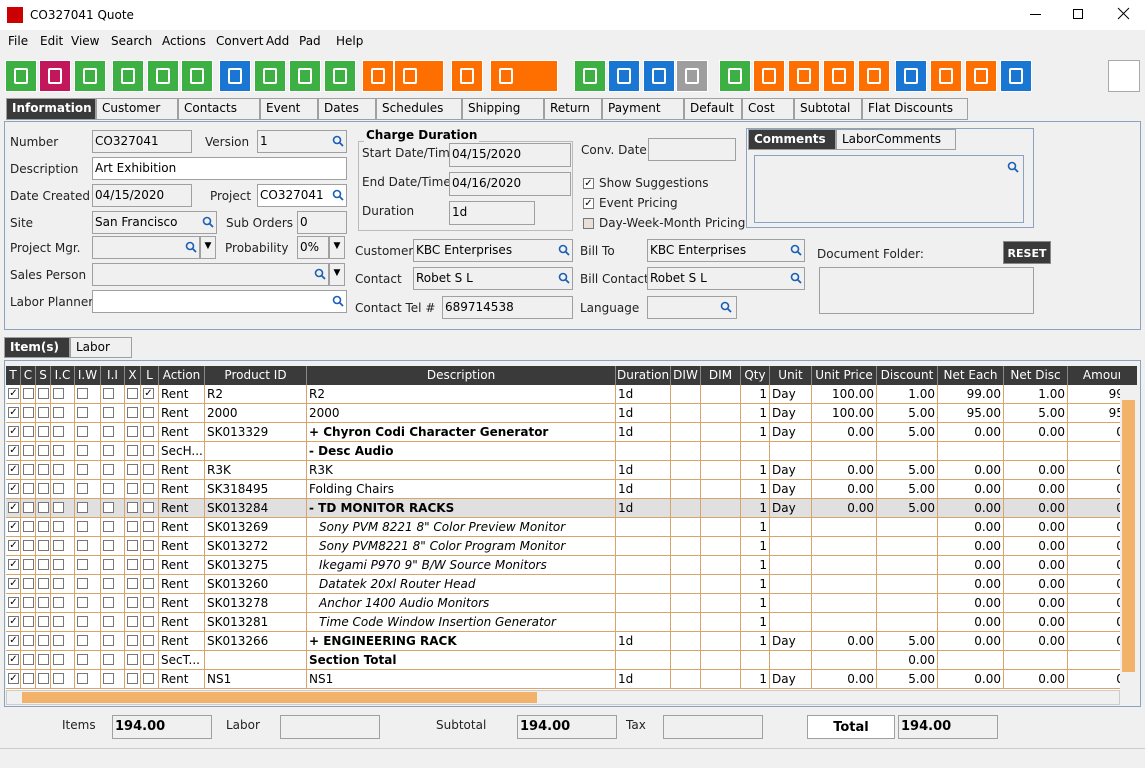 The height and width of the screenshot is (768, 1145). I want to click on column-header: DIM, so click(721, 375).